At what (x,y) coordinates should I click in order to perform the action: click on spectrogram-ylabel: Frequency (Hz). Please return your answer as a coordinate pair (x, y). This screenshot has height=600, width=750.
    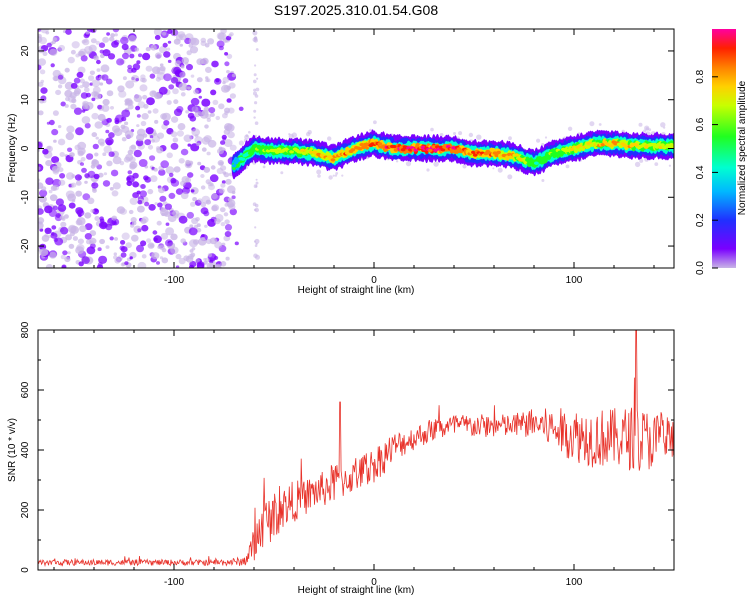
    Looking at the image, I should click on (12, 148).